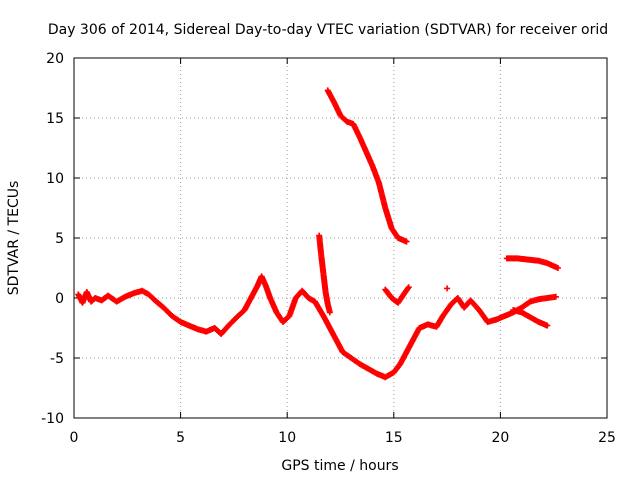 The width and height of the screenshot is (640, 480). What do you see at coordinates (55, 119) in the screenshot?
I see `y-tick-label: 15` at bounding box center [55, 119].